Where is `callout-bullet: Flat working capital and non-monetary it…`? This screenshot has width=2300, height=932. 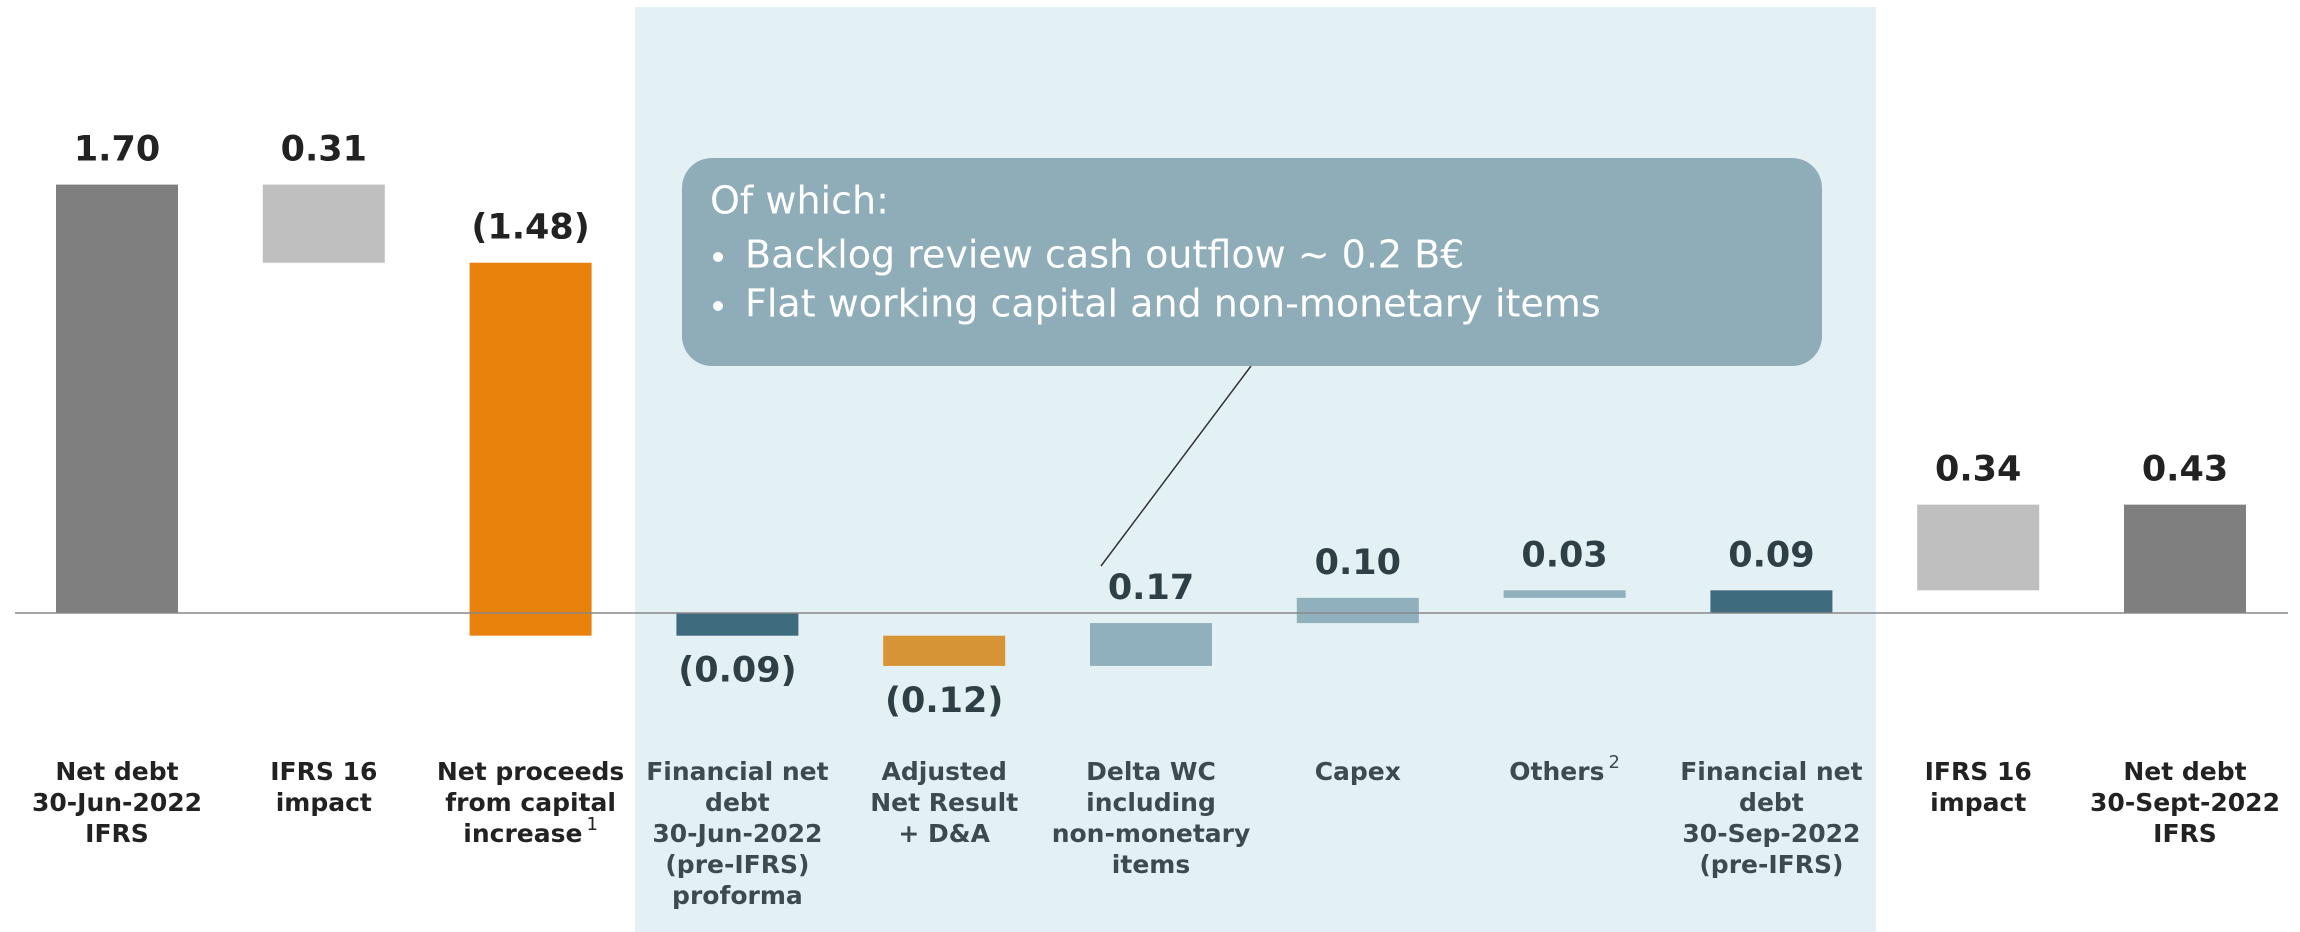 callout-bullet: Flat working capital and non-monetary it… is located at coordinates (1173, 304).